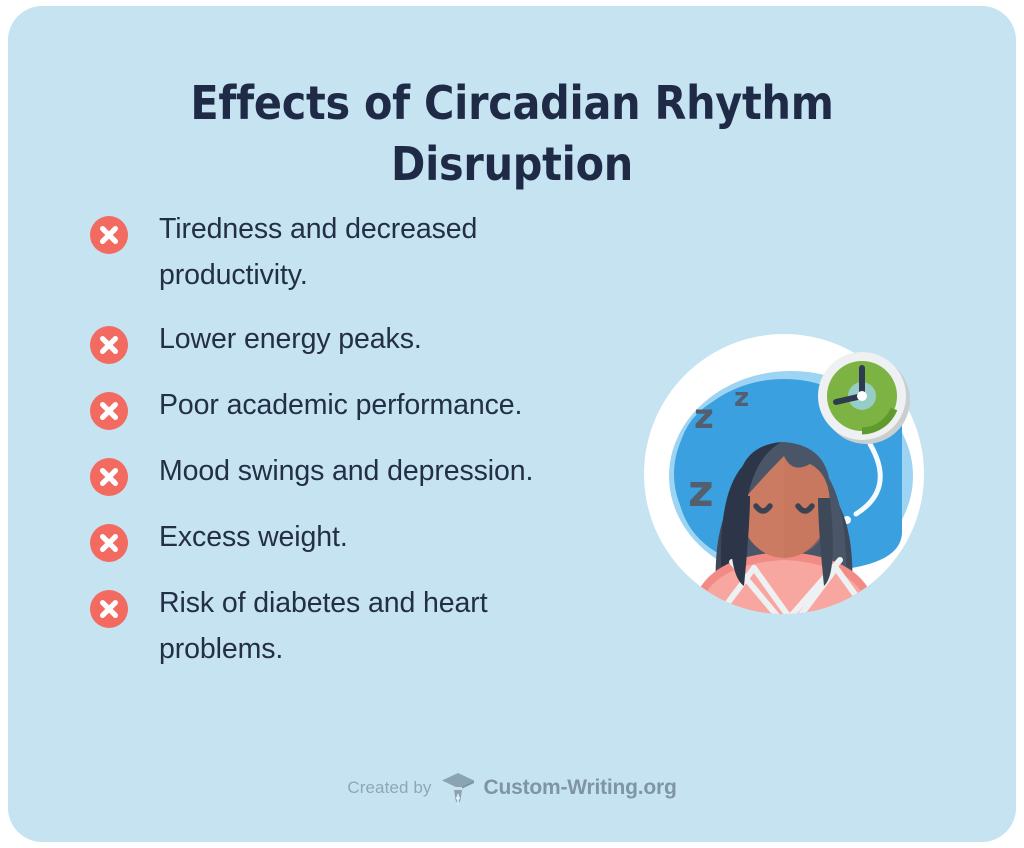 The image size is (1024, 848). I want to click on list-item: Mood swings and depression., so click(350, 472).